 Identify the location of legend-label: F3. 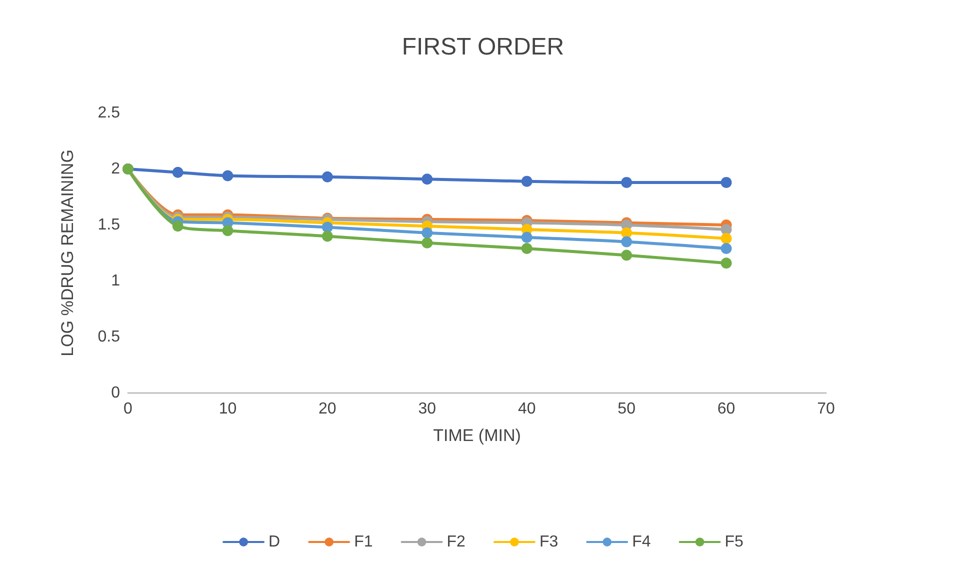
(548, 542).